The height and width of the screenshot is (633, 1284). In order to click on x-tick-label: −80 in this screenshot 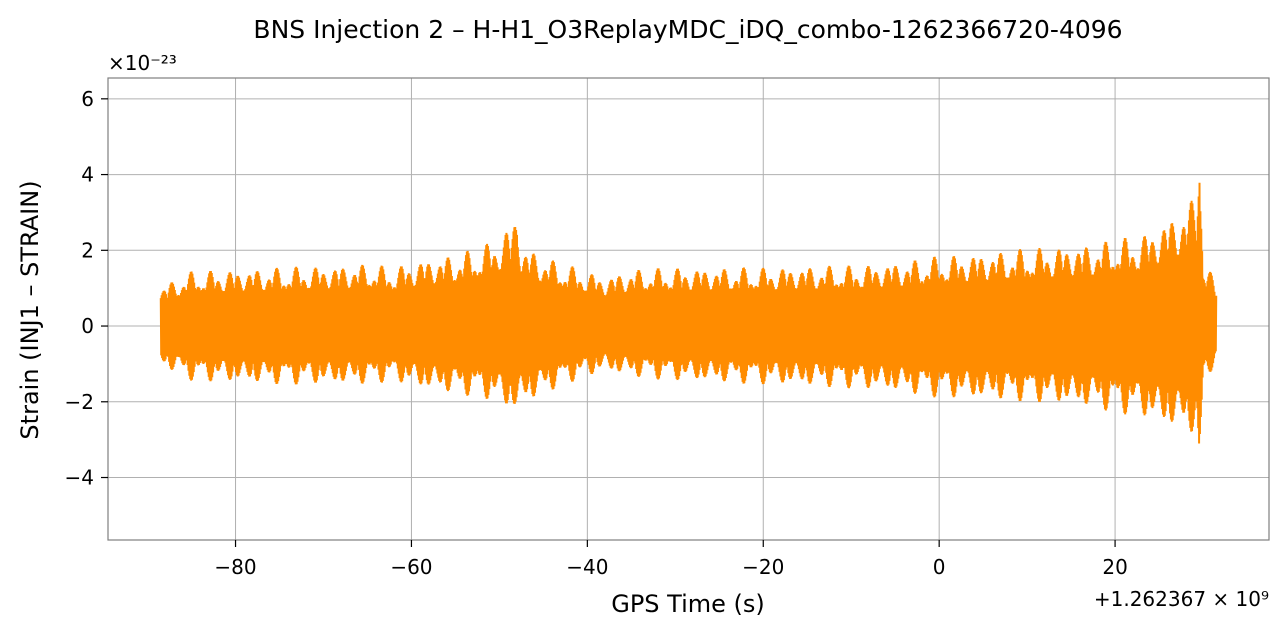, I will do `click(235, 567)`.